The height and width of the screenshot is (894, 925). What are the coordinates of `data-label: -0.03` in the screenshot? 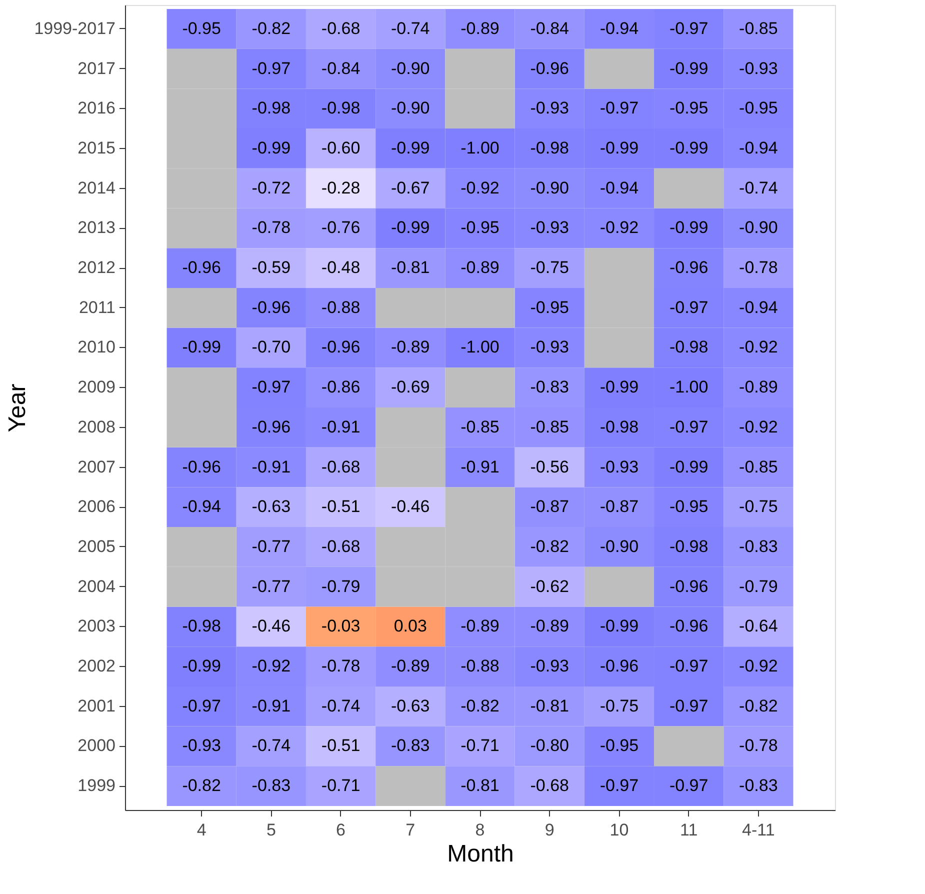 It's located at (340, 626).